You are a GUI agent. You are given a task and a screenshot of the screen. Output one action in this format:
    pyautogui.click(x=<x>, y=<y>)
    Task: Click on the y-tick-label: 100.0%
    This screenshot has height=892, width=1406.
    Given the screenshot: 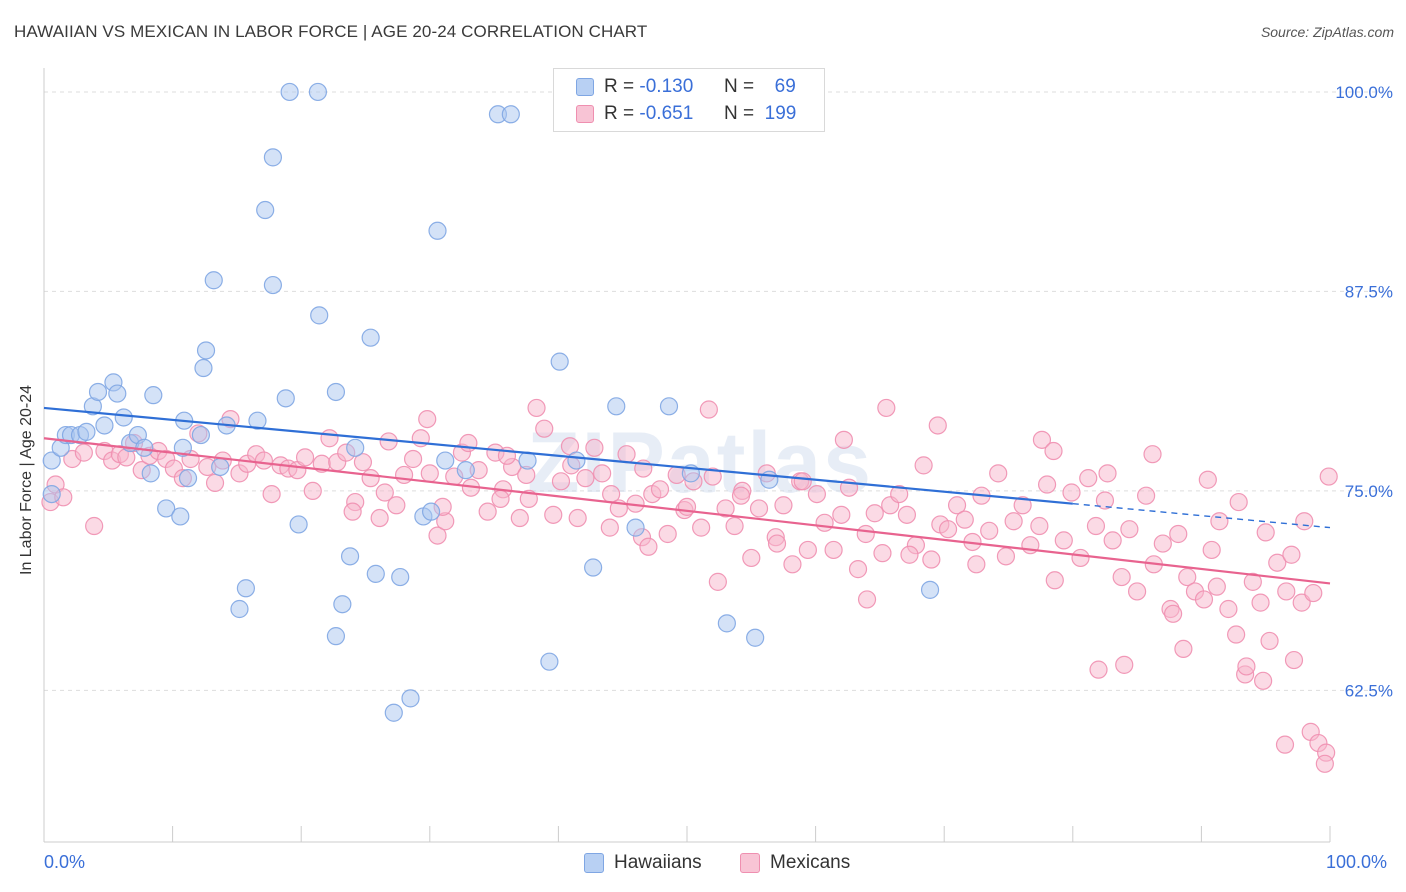 What is the action you would take?
    pyautogui.click(x=1364, y=92)
    